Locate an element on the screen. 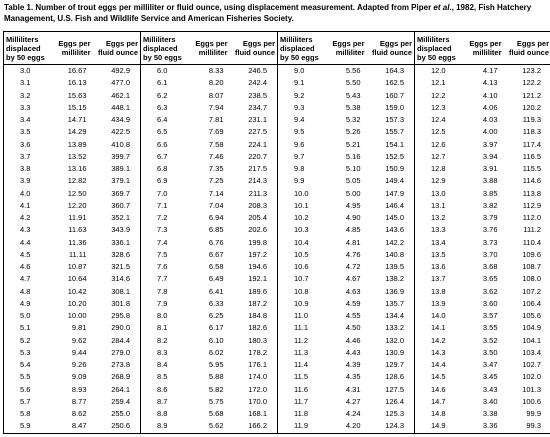  table-cell: 7.5 is located at coordinates (162, 254).